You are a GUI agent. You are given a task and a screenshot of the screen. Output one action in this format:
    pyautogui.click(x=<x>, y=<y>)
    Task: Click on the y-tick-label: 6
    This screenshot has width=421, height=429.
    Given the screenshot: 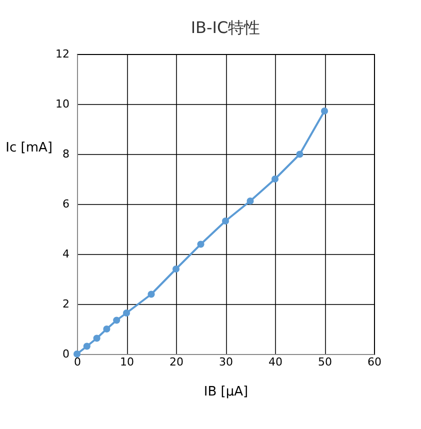 What is the action you would take?
    pyautogui.click(x=66, y=204)
    